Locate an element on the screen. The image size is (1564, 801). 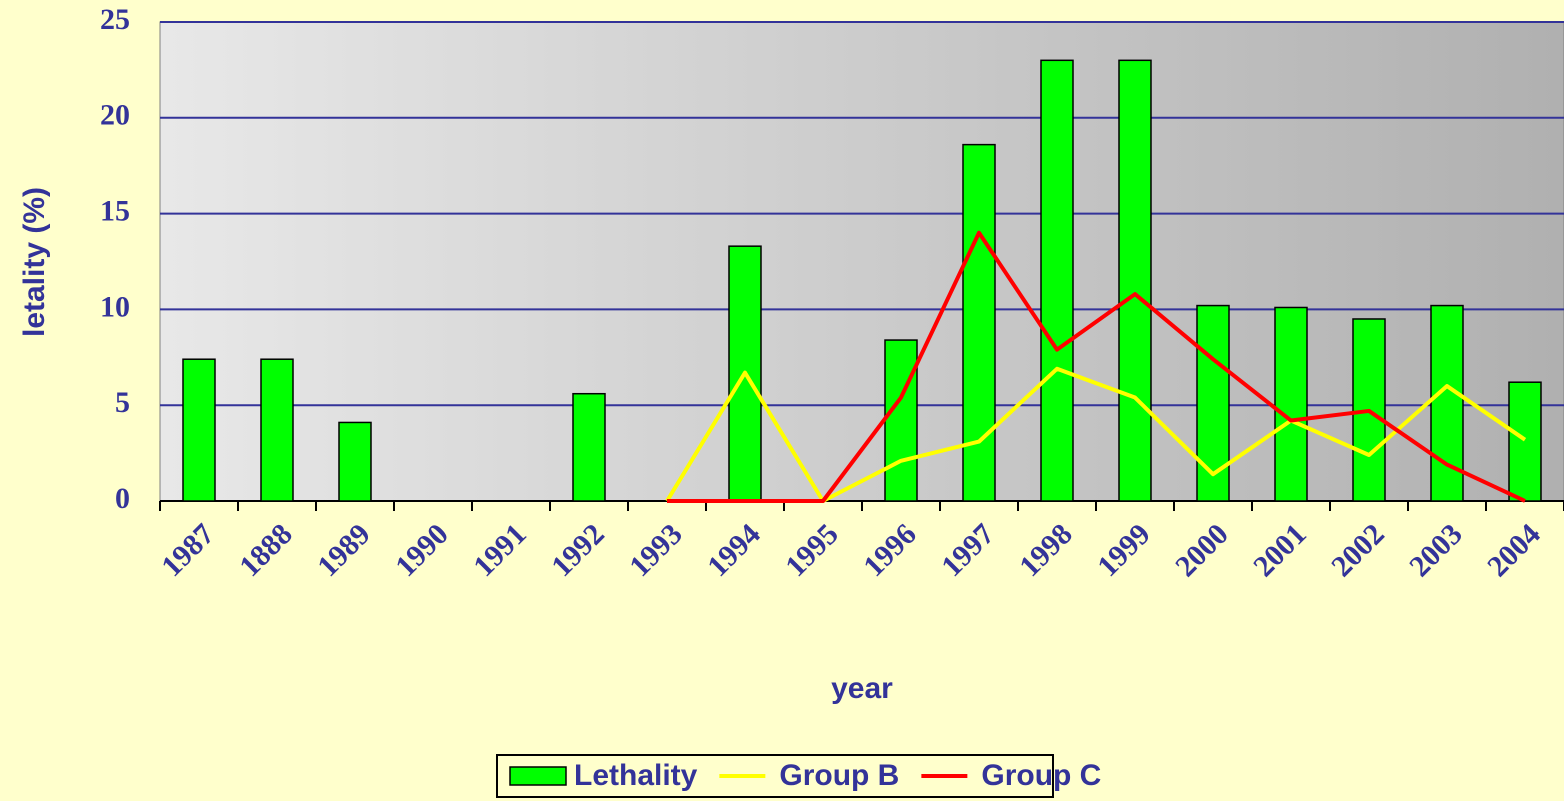
x-tick-label: 2004 is located at coordinates (1514, 550).